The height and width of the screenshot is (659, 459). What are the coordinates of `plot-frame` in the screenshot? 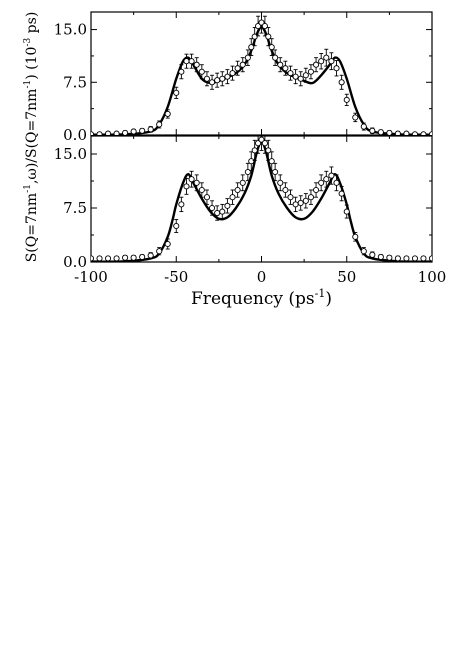 It's located at (261, 199).